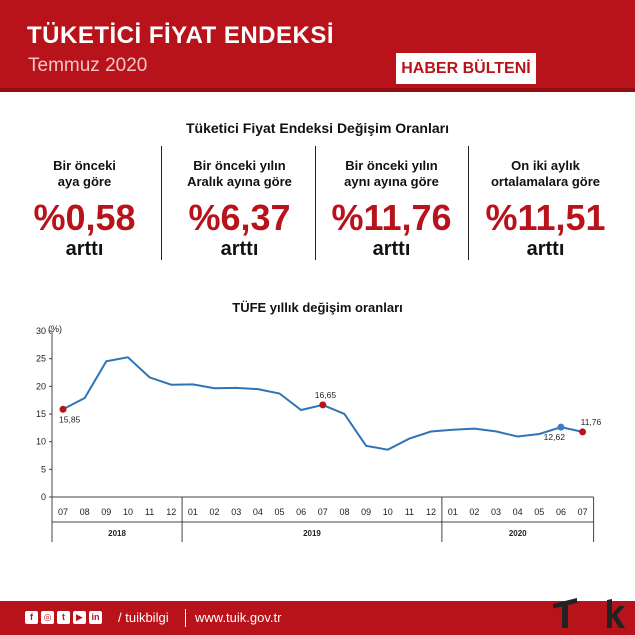 The height and width of the screenshot is (635, 635). Describe the element at coordinates (545, 217) in the screenshot. I see `stat-value: %11,51` at that location.